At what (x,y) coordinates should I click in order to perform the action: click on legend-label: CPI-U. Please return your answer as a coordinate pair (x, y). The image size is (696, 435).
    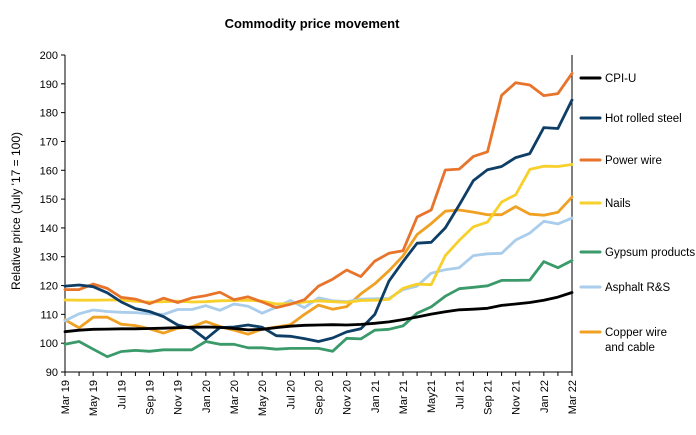
    Looking at the image, I should click on (620, 79).